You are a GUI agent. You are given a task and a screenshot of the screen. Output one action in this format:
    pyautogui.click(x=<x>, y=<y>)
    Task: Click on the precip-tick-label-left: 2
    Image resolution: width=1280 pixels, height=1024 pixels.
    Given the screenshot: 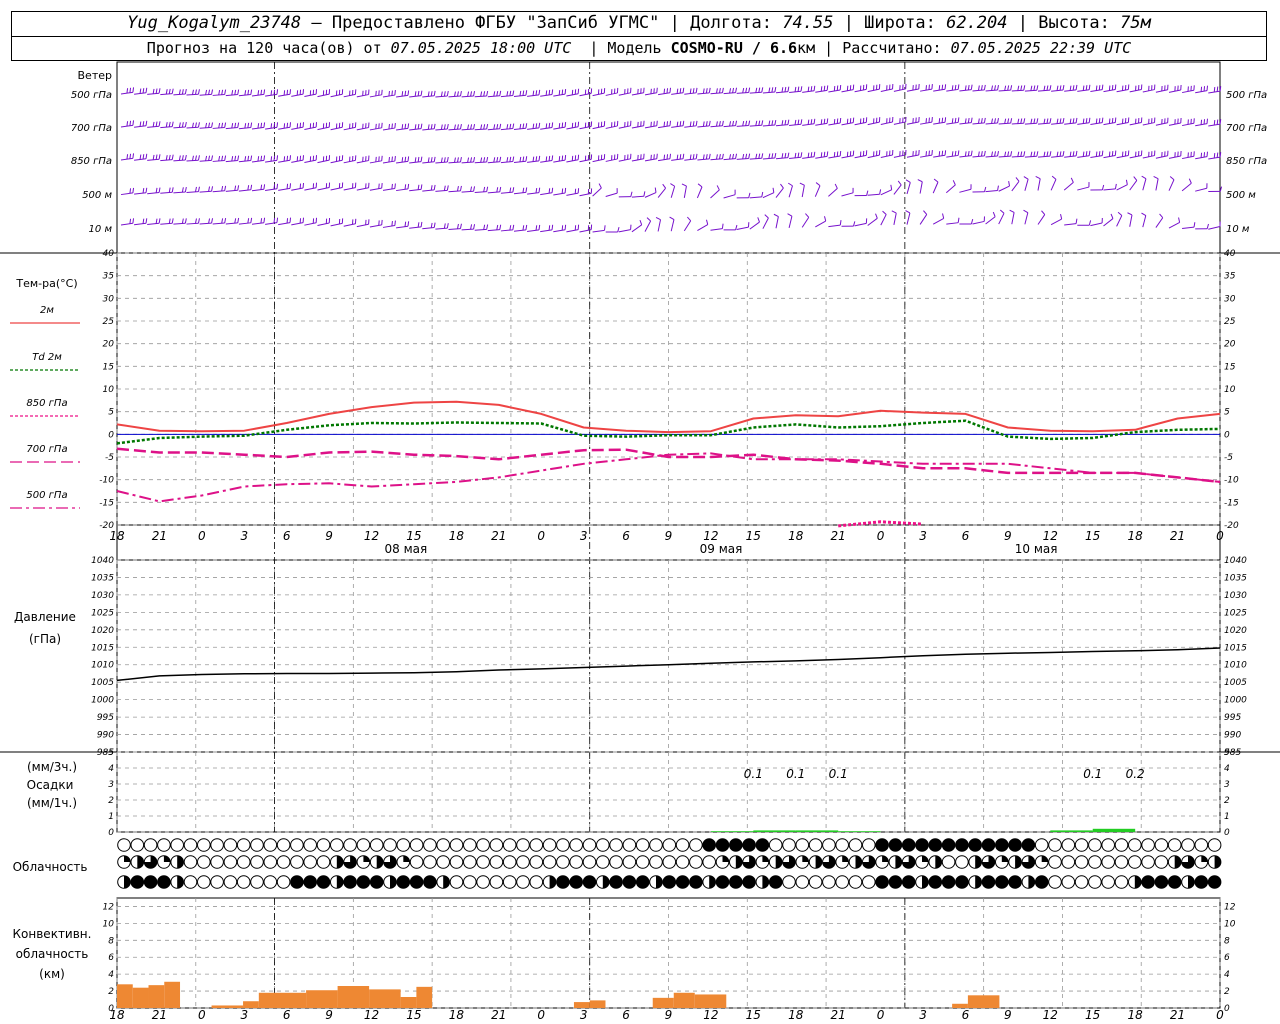 What is the action you would take?
    pyautogui.click(x=111, y=801)
    